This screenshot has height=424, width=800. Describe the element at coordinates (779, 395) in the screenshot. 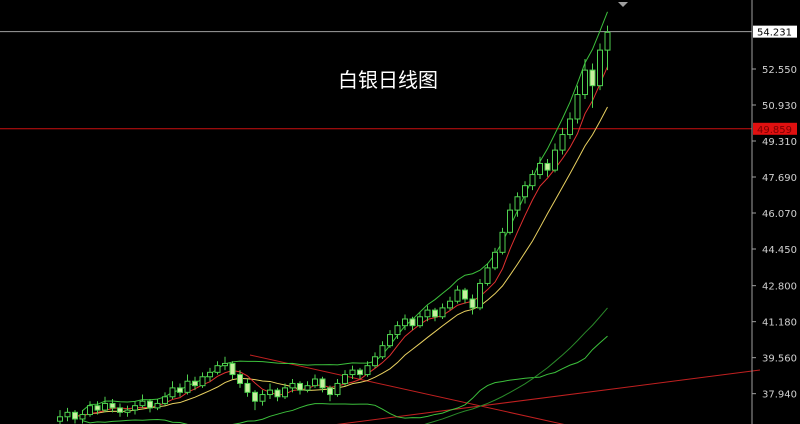

I see `price-tick-label: 37.940` at that location.